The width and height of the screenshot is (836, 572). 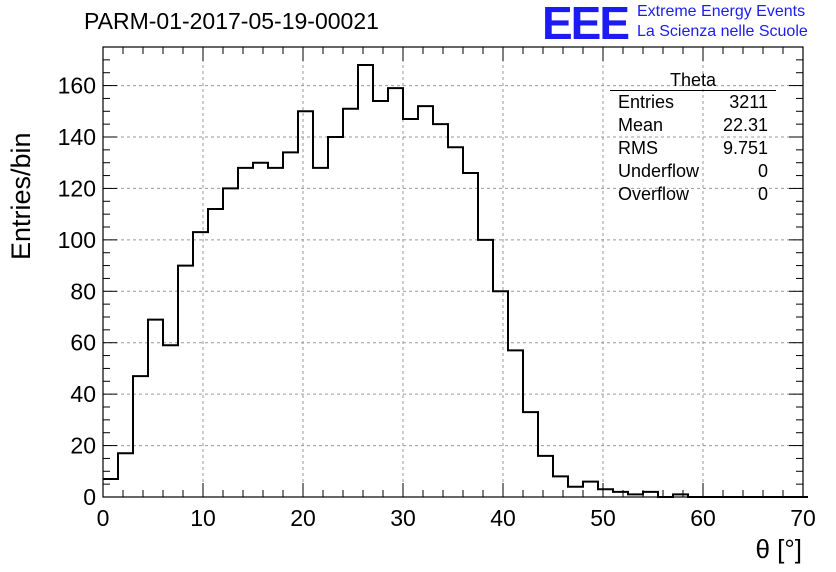 I want to click on x-axis-label: θ [°], so click(x=778, y=549).